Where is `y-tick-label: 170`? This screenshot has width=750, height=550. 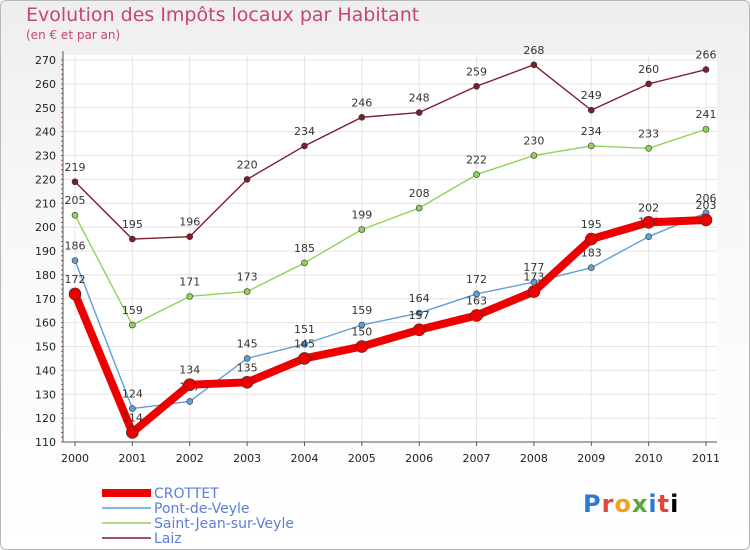
y-tick-label: 170 is located at coordinates (45, 299).